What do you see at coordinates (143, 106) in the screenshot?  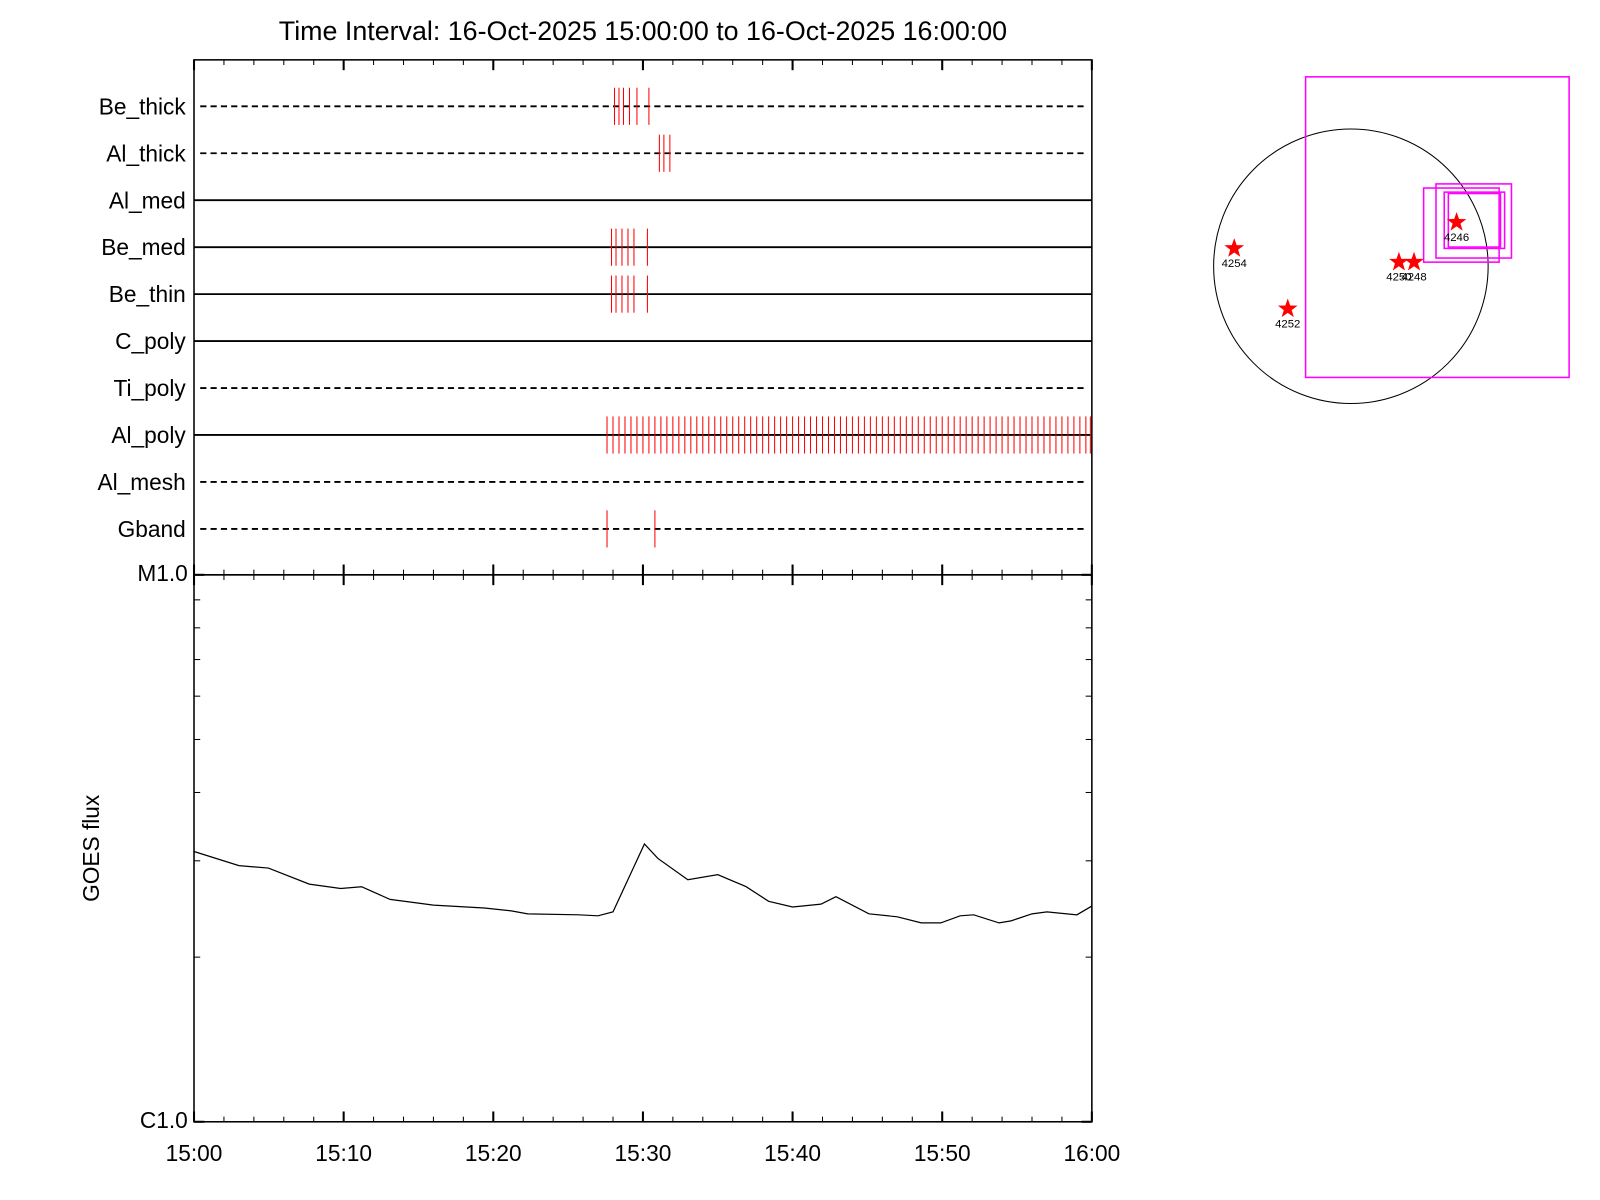 I see `row-label: Be_thick` at bounding box center [143, 106].